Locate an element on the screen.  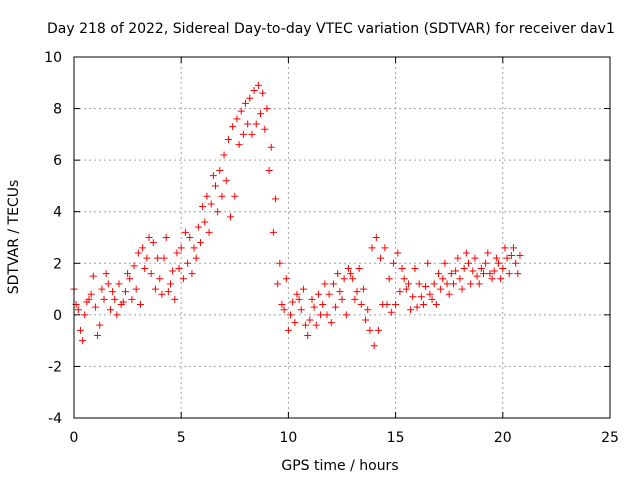
y-tick-label: 0 is located at coordinates (57, 316).